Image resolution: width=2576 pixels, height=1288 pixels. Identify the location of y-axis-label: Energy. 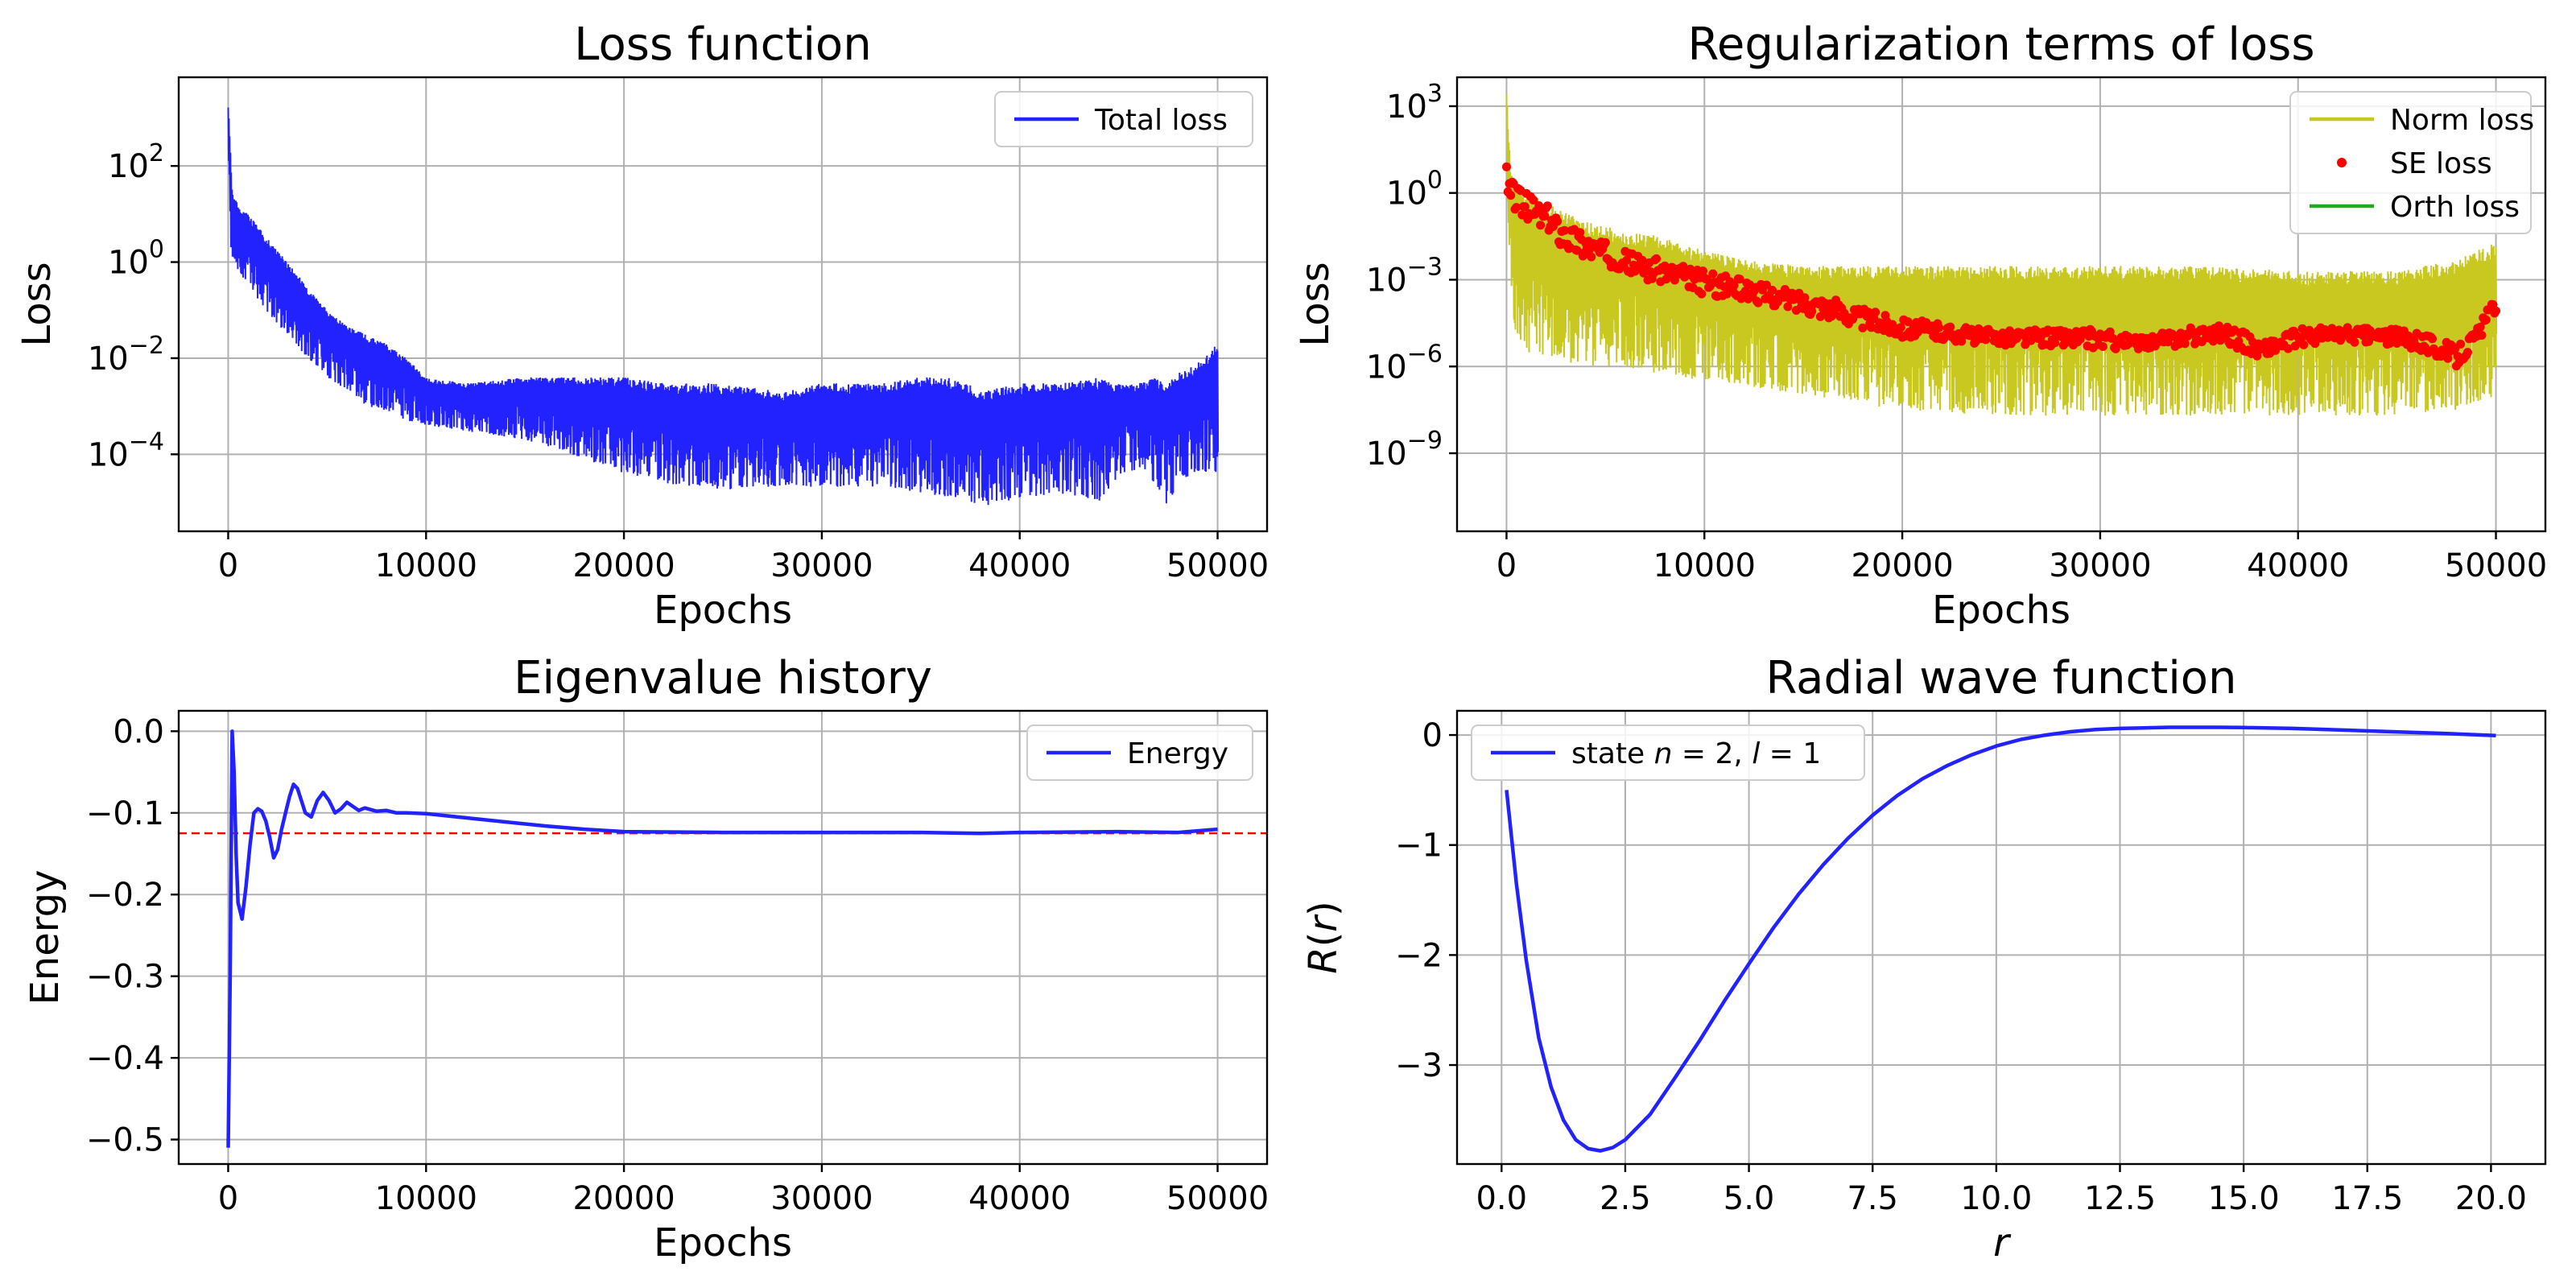
(45, 937).